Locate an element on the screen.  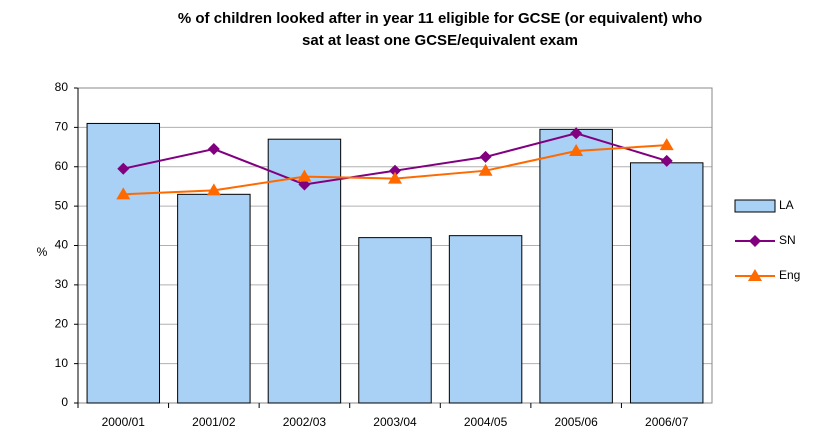
y-tick-label: 20 is located at coordinates (62, 323).